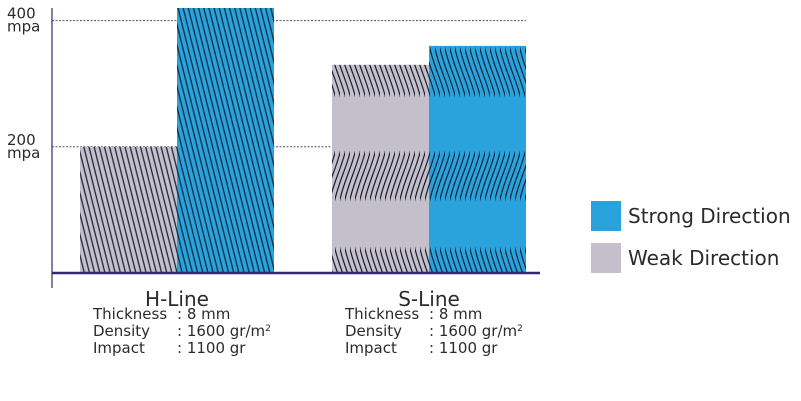  Describe the element at coordinates (606, 258) in the screenshot. I see `legend-swatch-weak-direction` at that location.